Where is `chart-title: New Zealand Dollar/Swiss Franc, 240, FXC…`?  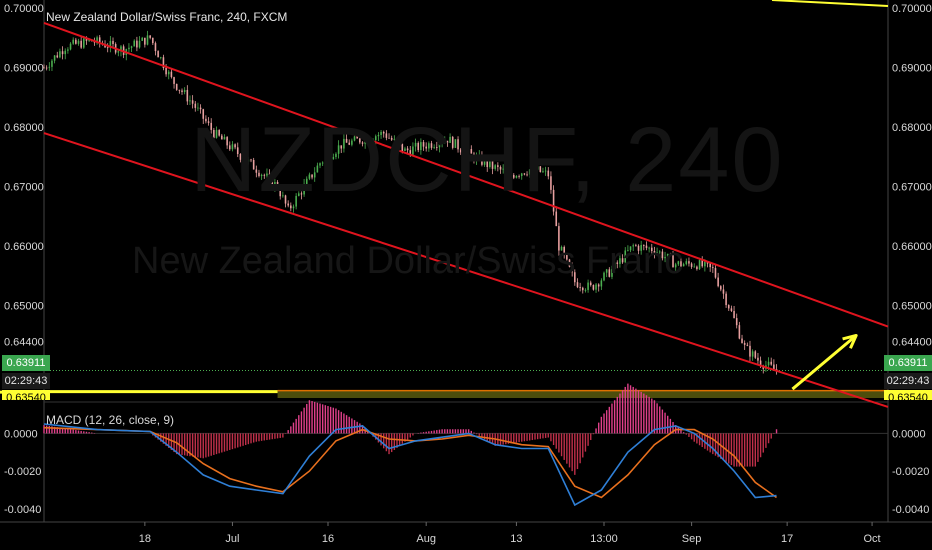 chart-title: New Zealand Dollar/Swiss Franc, 240, FXC… is located at coordinates (167, 17).